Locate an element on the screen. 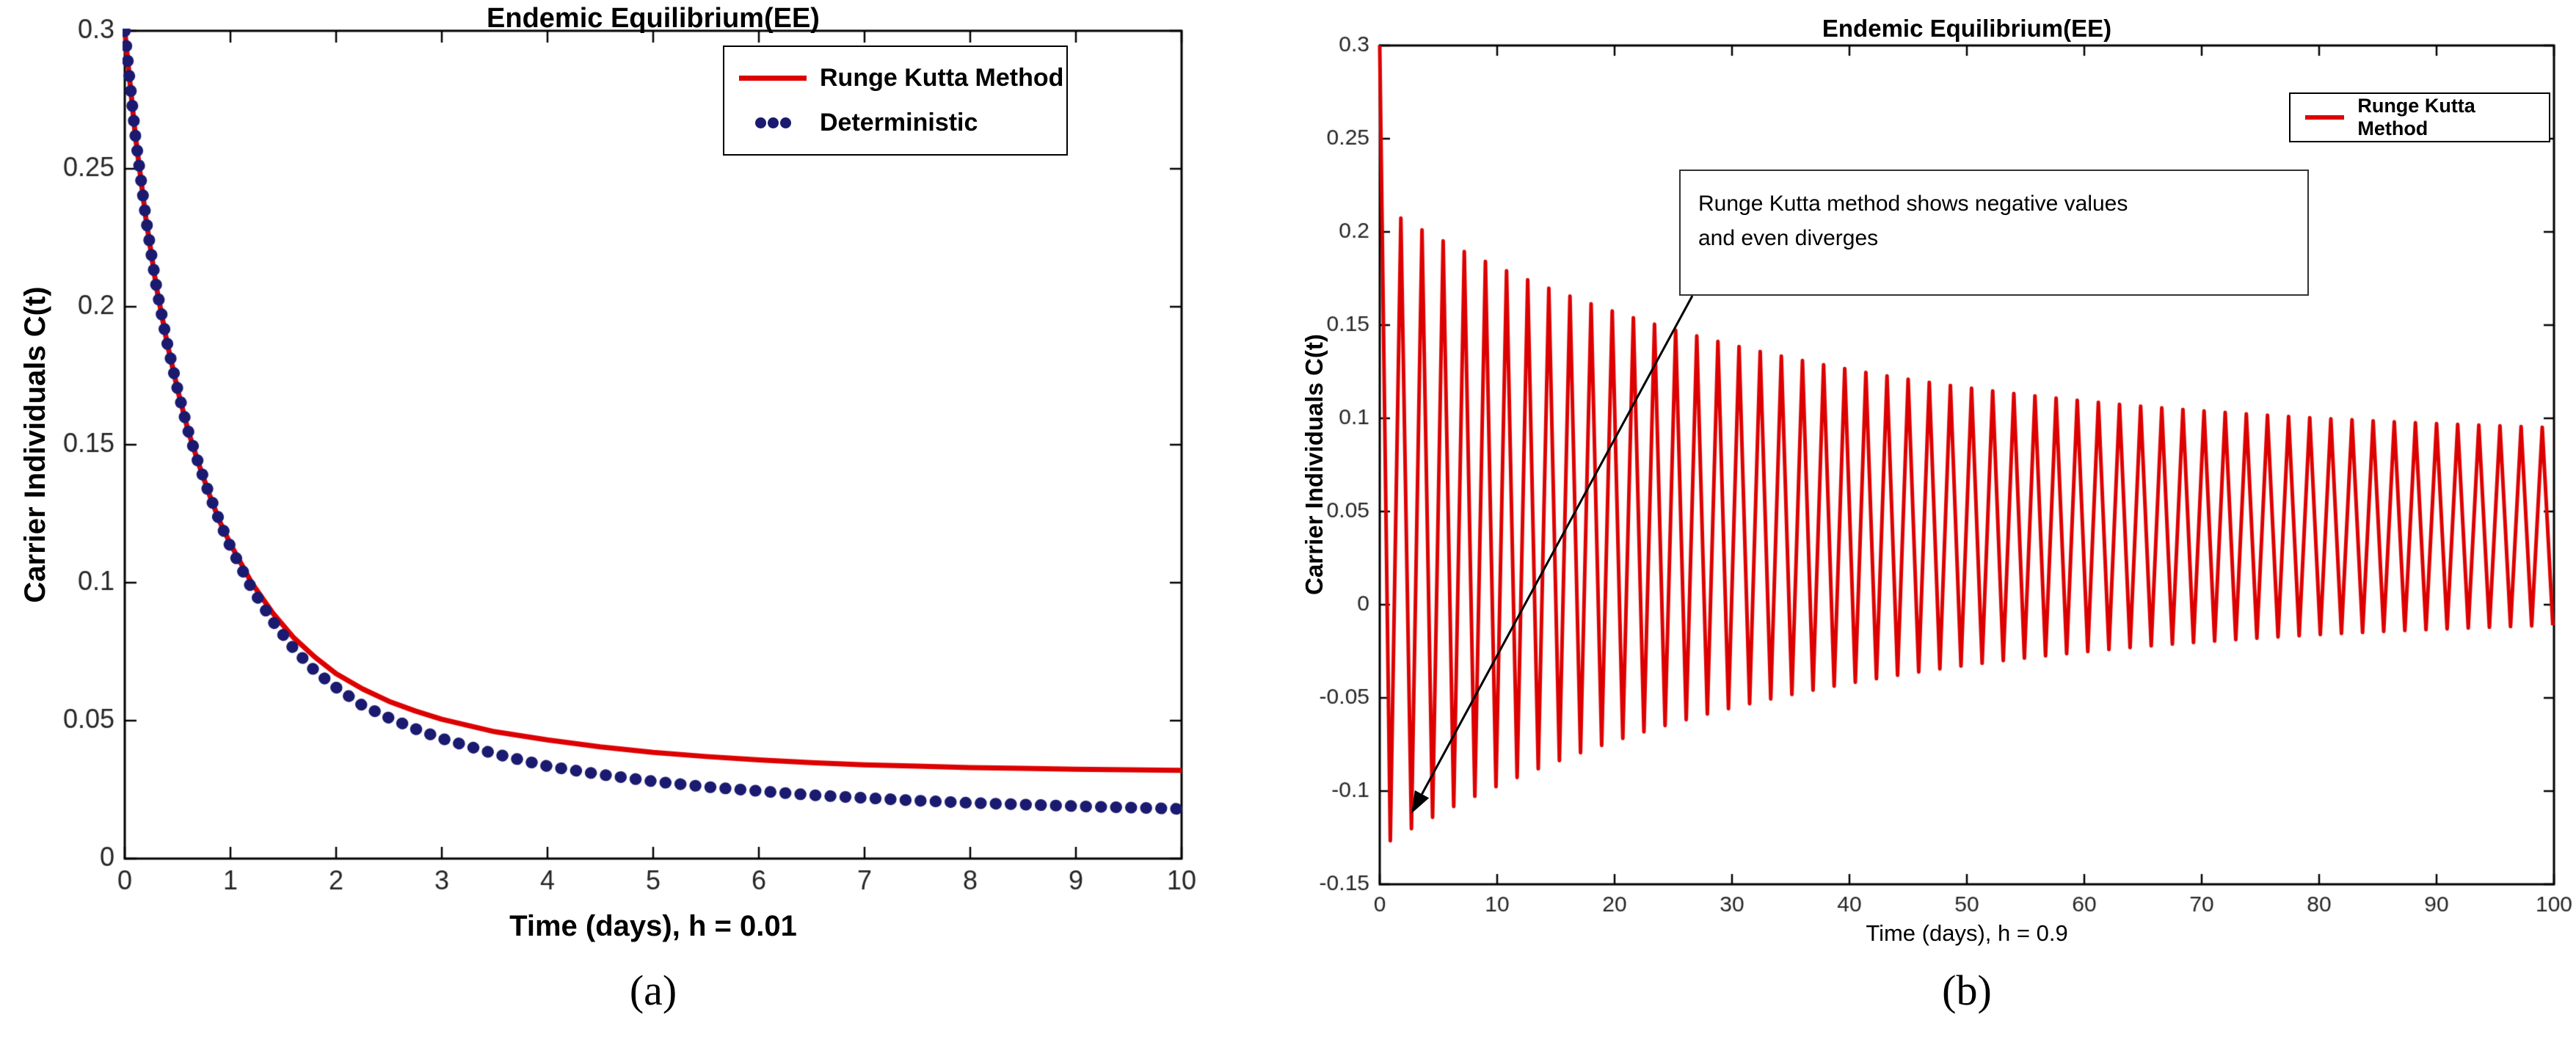  chart-a-title: Endemic Equilibrium(EE) is located at coordinates (653, 18).